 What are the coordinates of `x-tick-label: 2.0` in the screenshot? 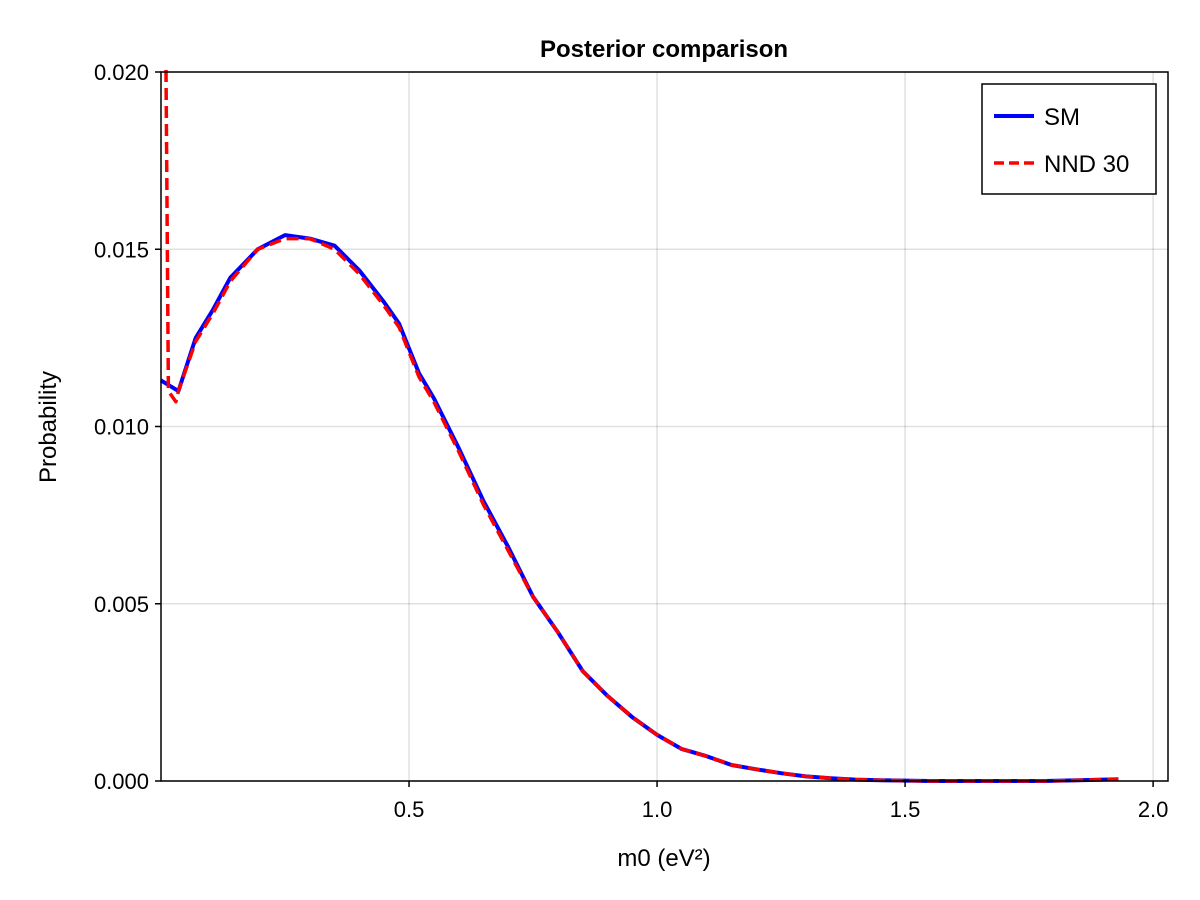 It's located at (1153, 809).